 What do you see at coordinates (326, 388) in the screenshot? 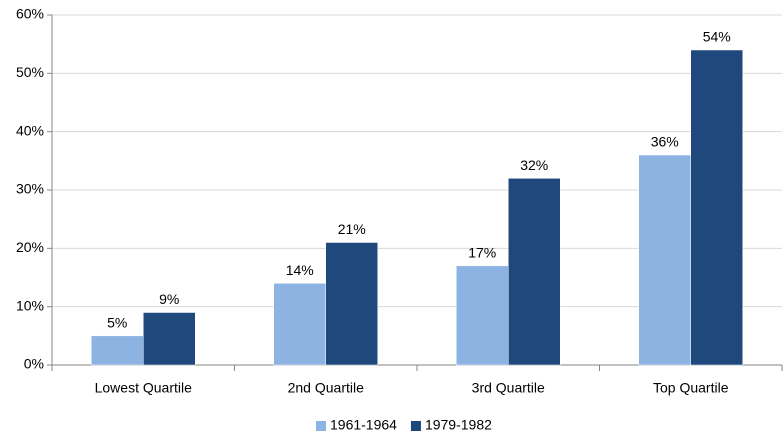
I see `x-tick-label: 2nd Quartile` at bounding box center [326, 388].